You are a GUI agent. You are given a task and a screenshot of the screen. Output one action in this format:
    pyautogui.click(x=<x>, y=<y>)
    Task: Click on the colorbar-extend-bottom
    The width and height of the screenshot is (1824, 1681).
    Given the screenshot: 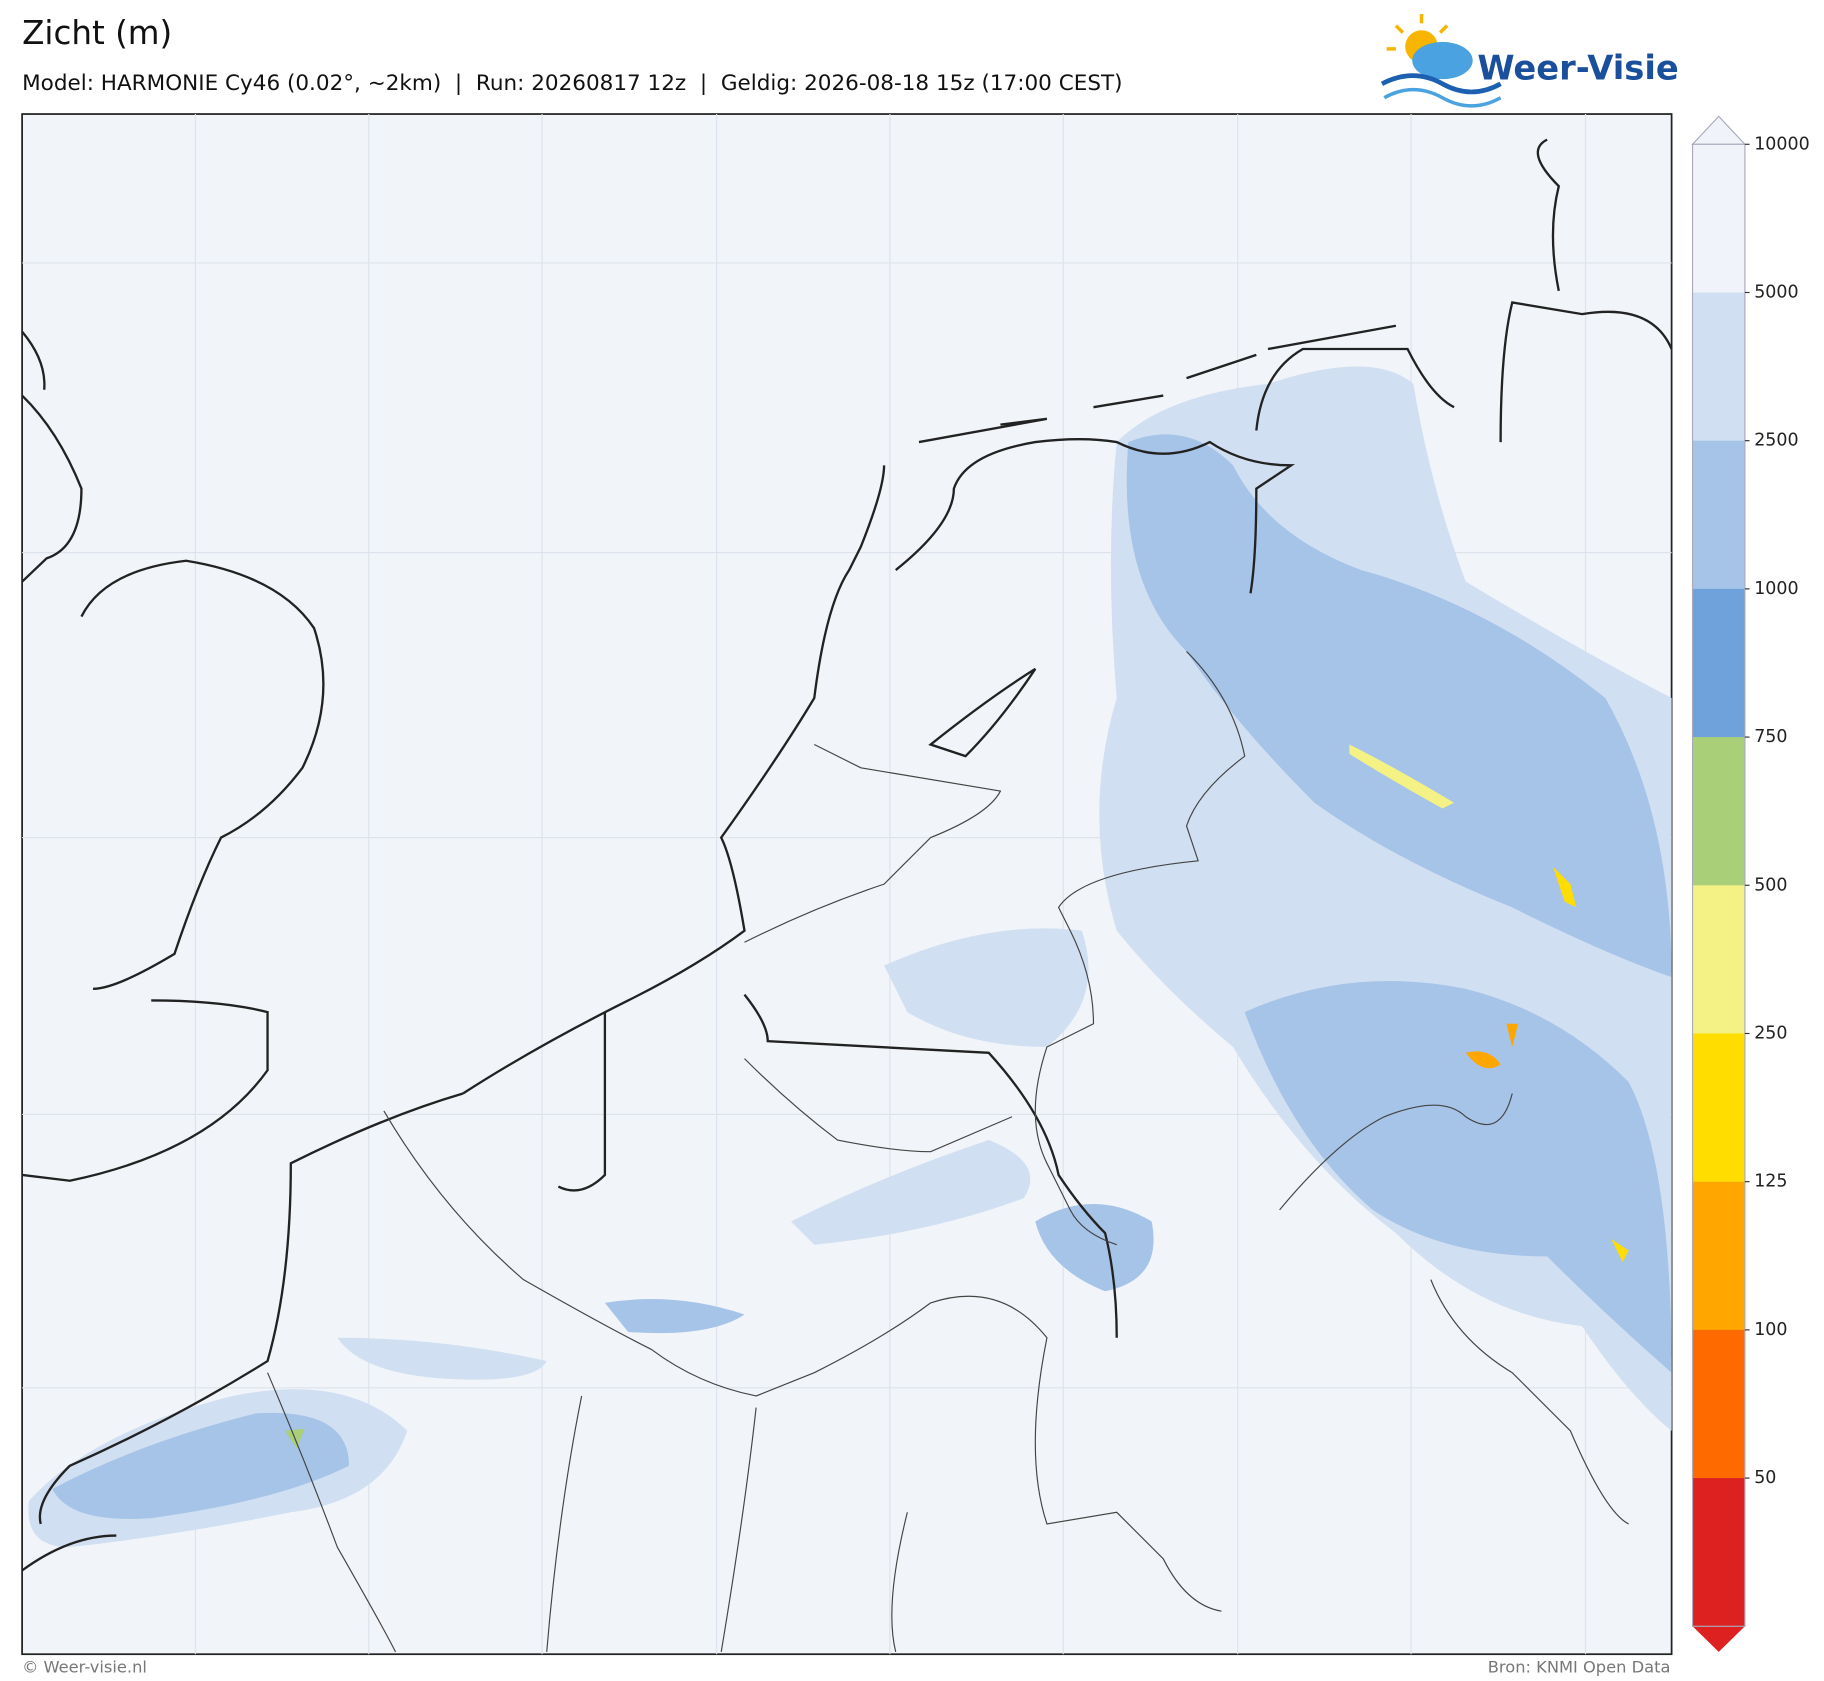 What is the action you would take?
    pyautogui.click(x=1718, y=1639)
    